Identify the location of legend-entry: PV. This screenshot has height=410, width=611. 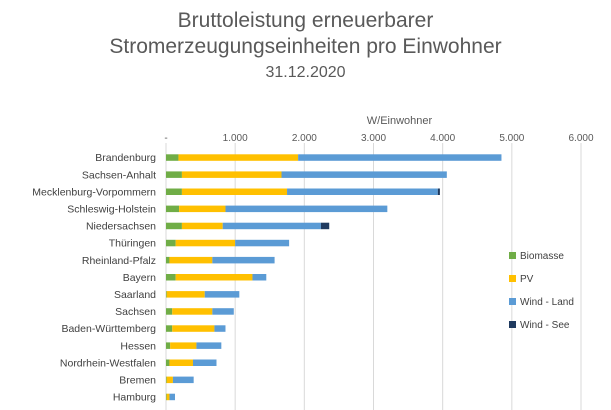
(527, 279).